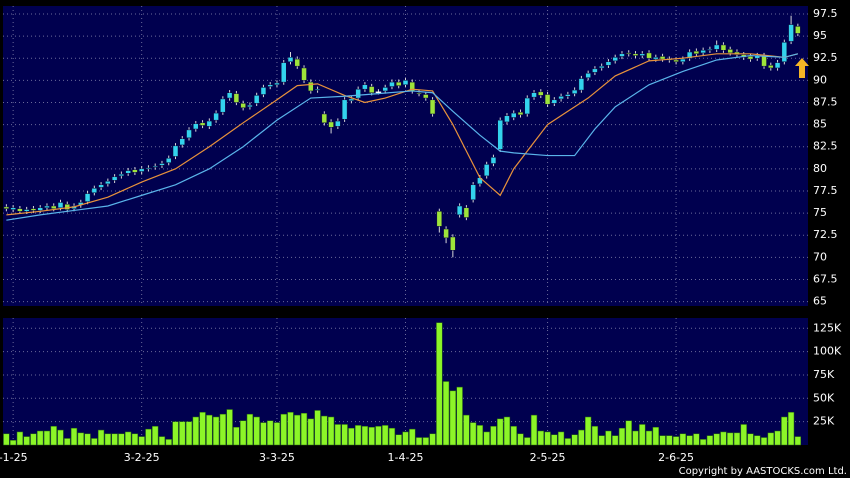 The height and width of the screenshot is (478, 850). Describe the element at coordinates (824, 421) in the screenshot. I see `y-tick-label: 25K` at that location.